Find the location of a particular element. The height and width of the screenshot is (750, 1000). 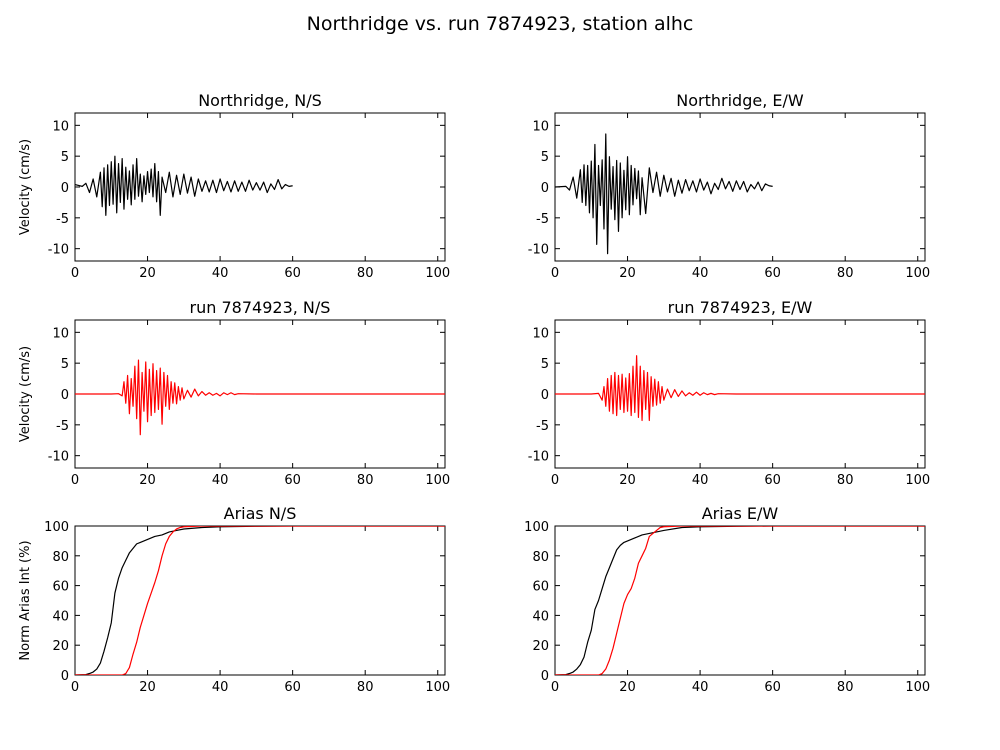

panel-title: run 7874923, E/W is located at coordinates (740, 307).